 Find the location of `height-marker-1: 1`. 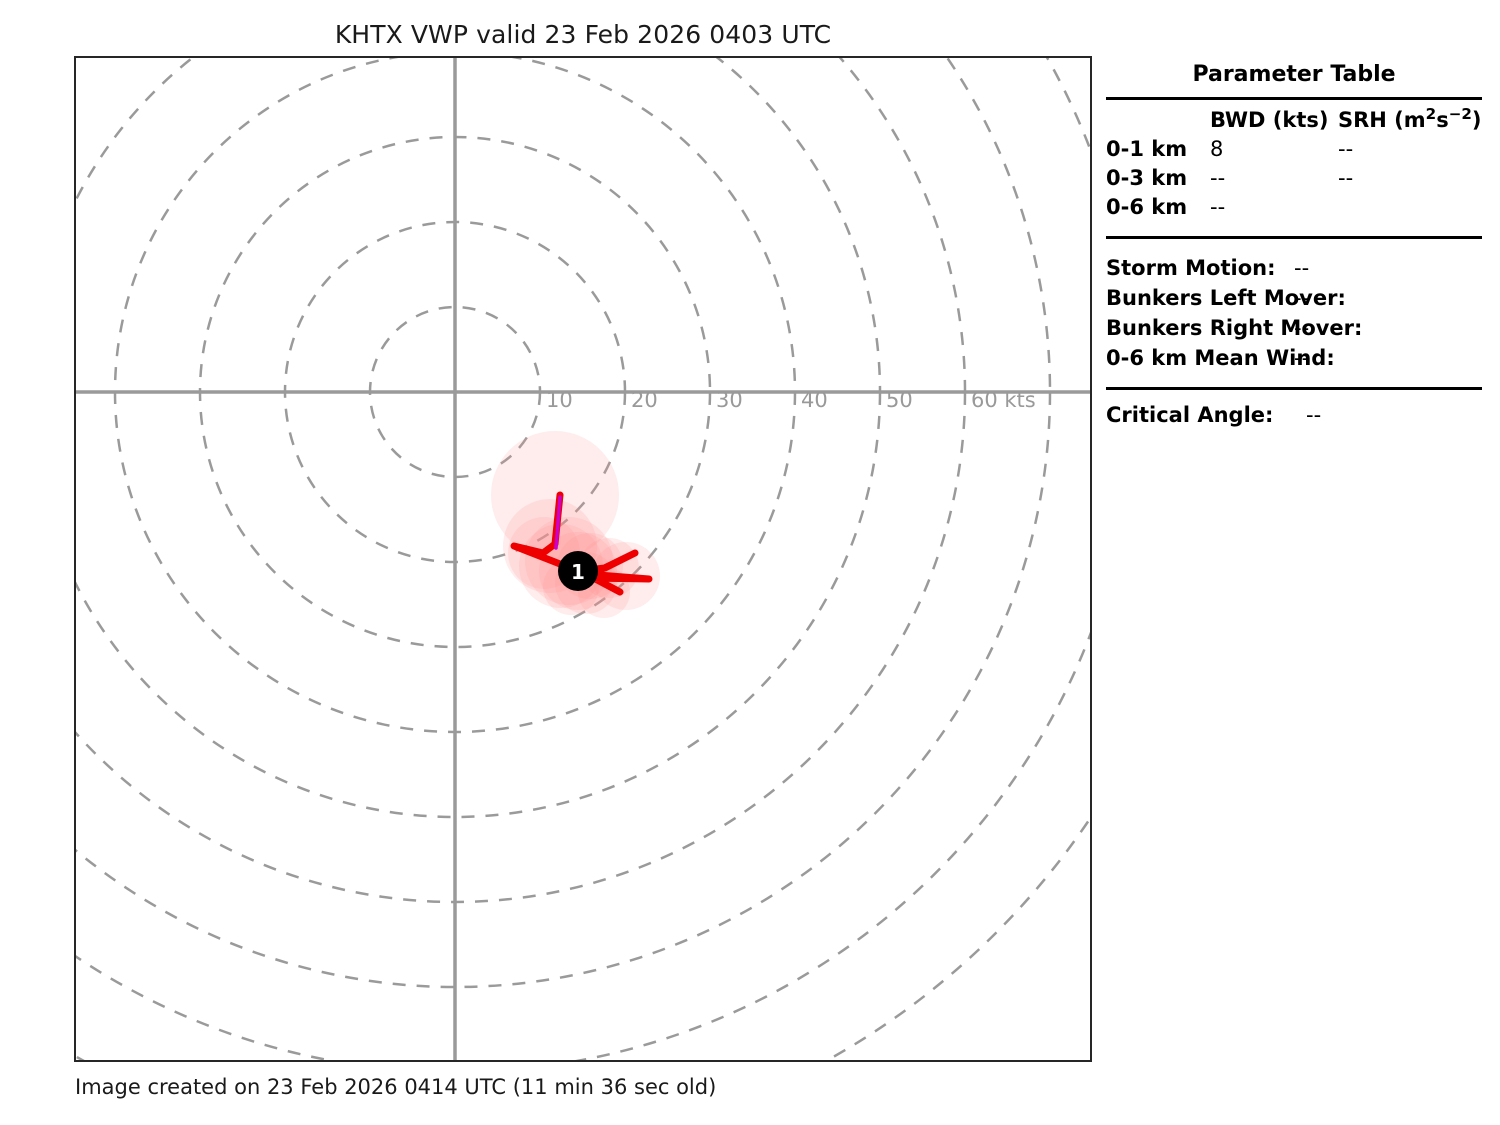

height-marker-1: 1 is located at coordinates (578, 571).